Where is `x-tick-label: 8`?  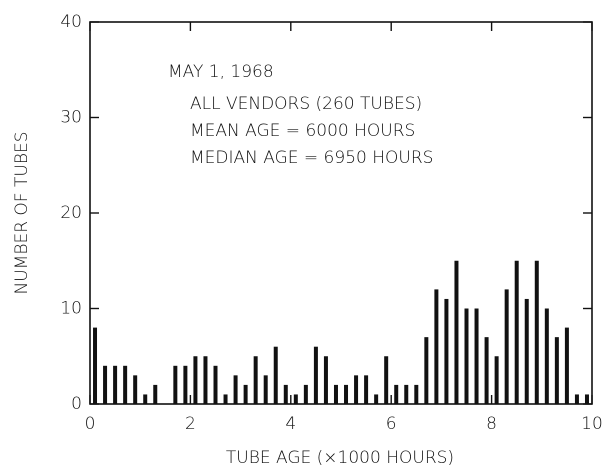 x-tick-label: 8 is located at coordinates (491, 424).